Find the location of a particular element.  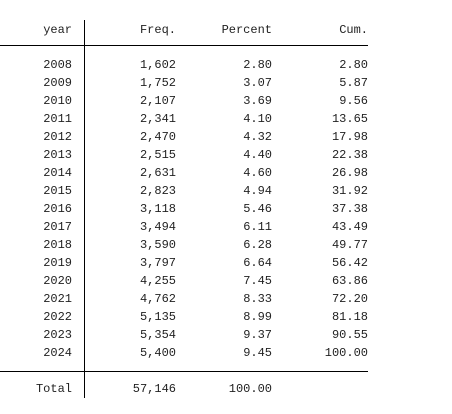

table-cell: 4.60 is located at coordinates (257, 173).